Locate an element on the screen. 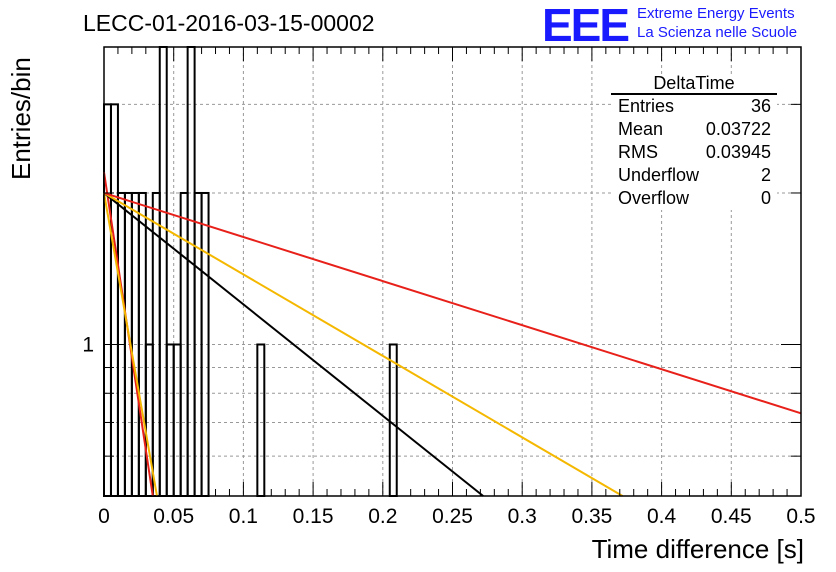 The width and height of the screenshot is (836, 572). logo-line-1: Extreme Energy Events is located at coordinates (716, 13).